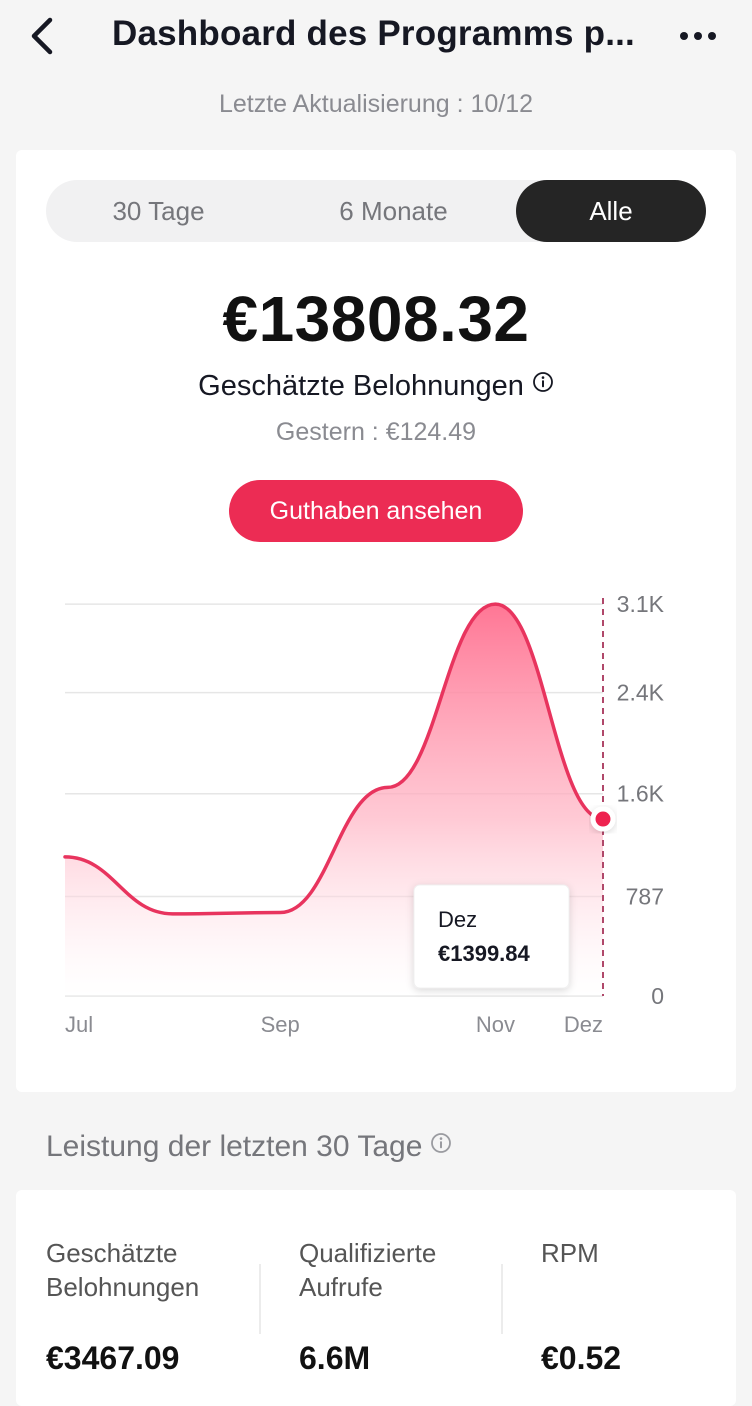 The width and height of the screenshot is (752, 1406). Describe the element at coordinates (495, 1024) in the screenshot. I see `x-tick-label: Nov` at that location.